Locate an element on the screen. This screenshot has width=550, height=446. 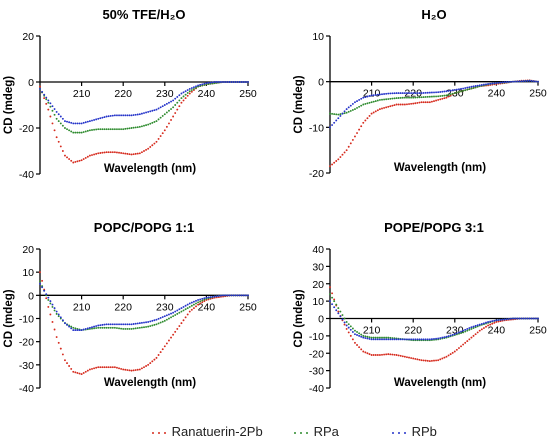
panel-4-y-tick-label: -40 is located at coordinates (316, 389).